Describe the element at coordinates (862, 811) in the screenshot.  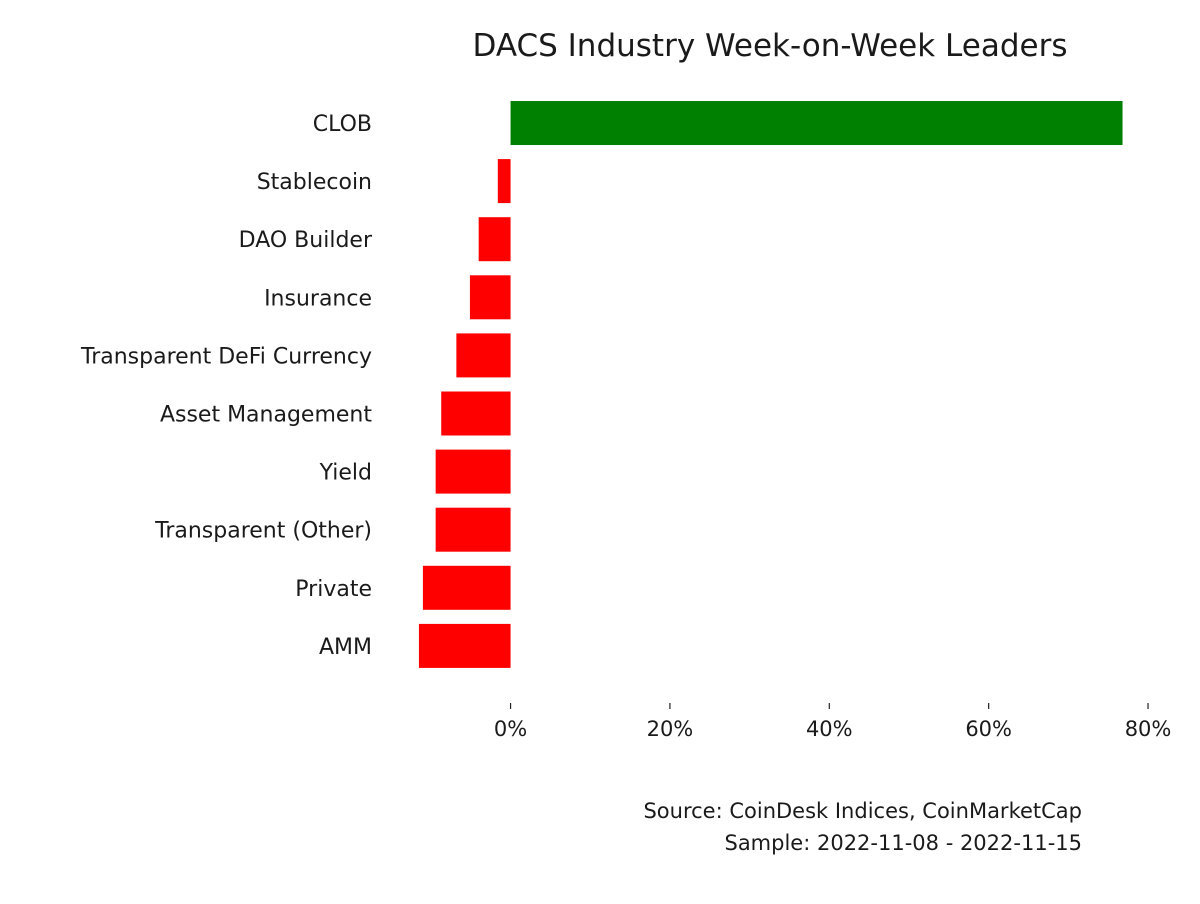
I see `source-annotation: Source: CoinDesk Indices, CoinMarketCap` at that location.